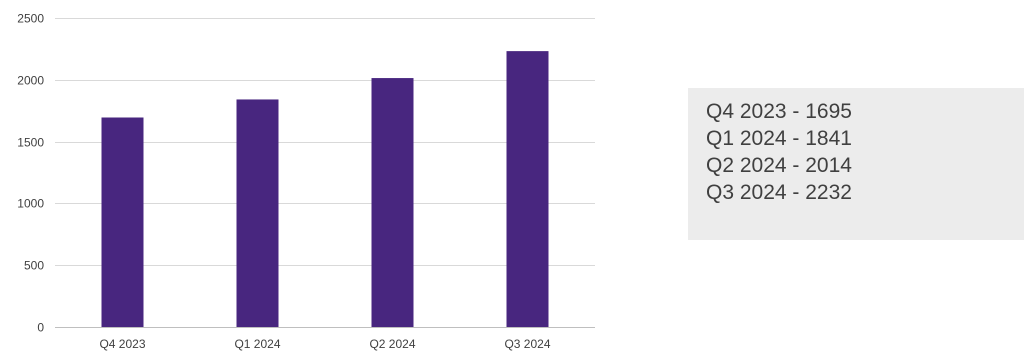 This screenshot has height=355, width=1024. What do you see at coordinates (30, 19) in the screenshot?
I see `y-tick-label: 2500` at bounding box center [30, 19].